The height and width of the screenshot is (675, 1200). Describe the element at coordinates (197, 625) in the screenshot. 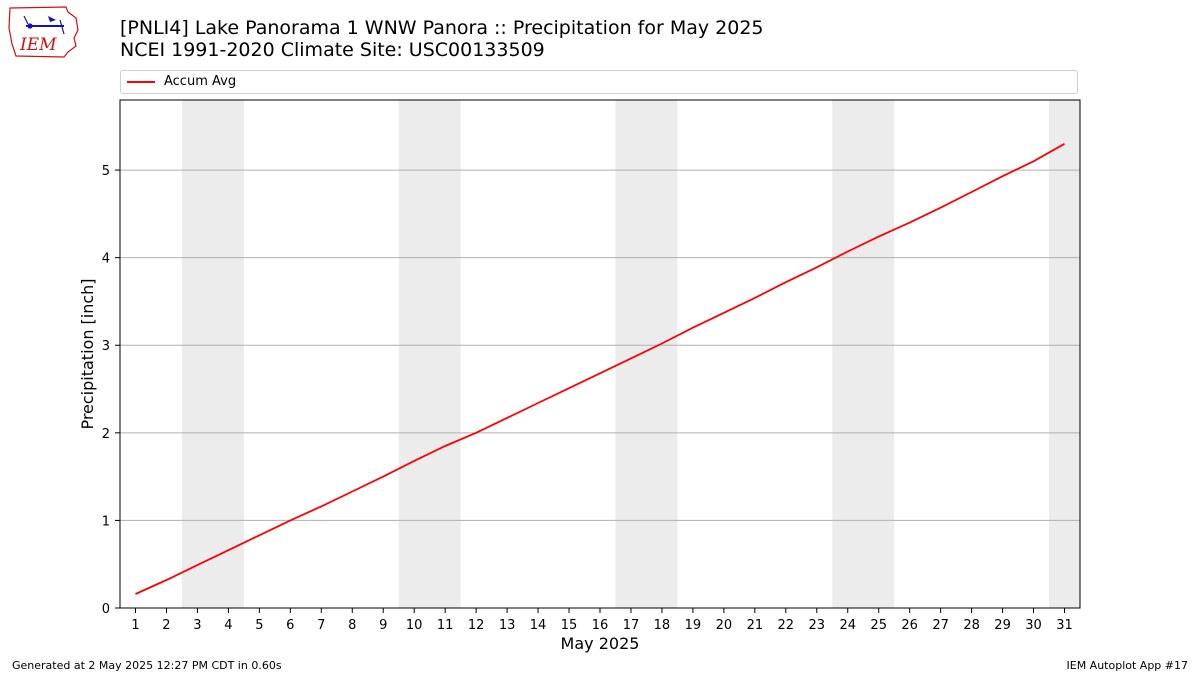

I see `x-tick-label: 3` at that location.